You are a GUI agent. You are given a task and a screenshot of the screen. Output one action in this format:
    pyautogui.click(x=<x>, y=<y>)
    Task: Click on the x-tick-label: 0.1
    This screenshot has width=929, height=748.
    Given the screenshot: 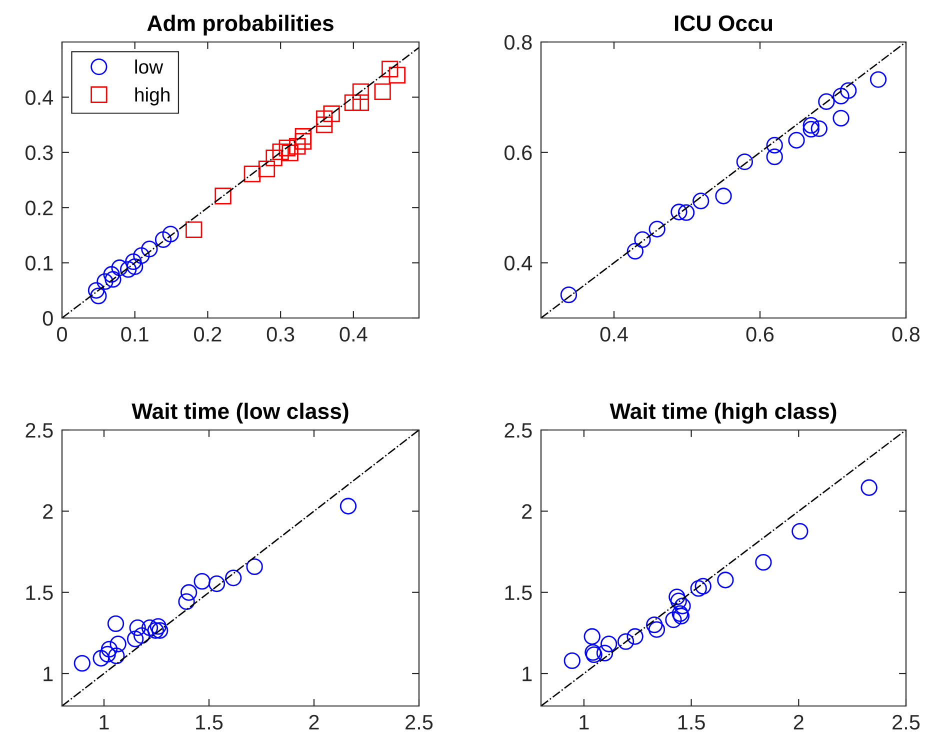 What is the action you would take?
    pyautogui.click(x=134, y=334)
    